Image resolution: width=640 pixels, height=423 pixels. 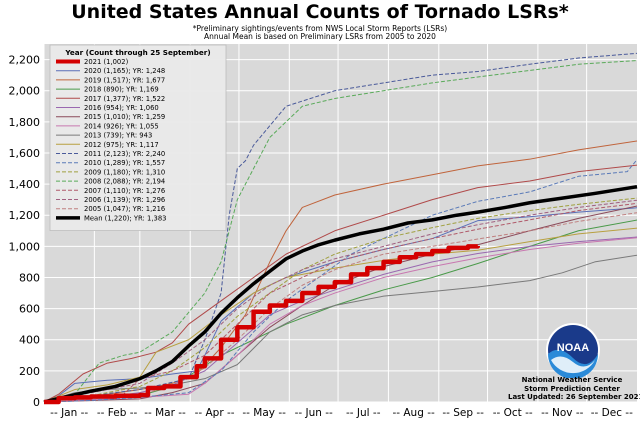 What do you see at coordinates (124, 191) in the screenshot?
I see `legend-label: 2007 (1,110); YR: 1,276` at bounding box center [124, 191].